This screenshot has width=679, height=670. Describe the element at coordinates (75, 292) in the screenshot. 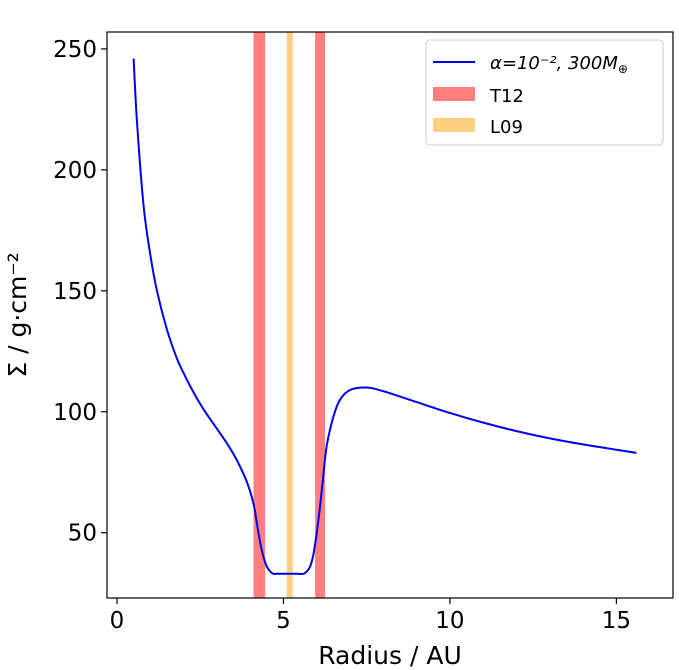

I see `y-tick-label: 150` at that location.